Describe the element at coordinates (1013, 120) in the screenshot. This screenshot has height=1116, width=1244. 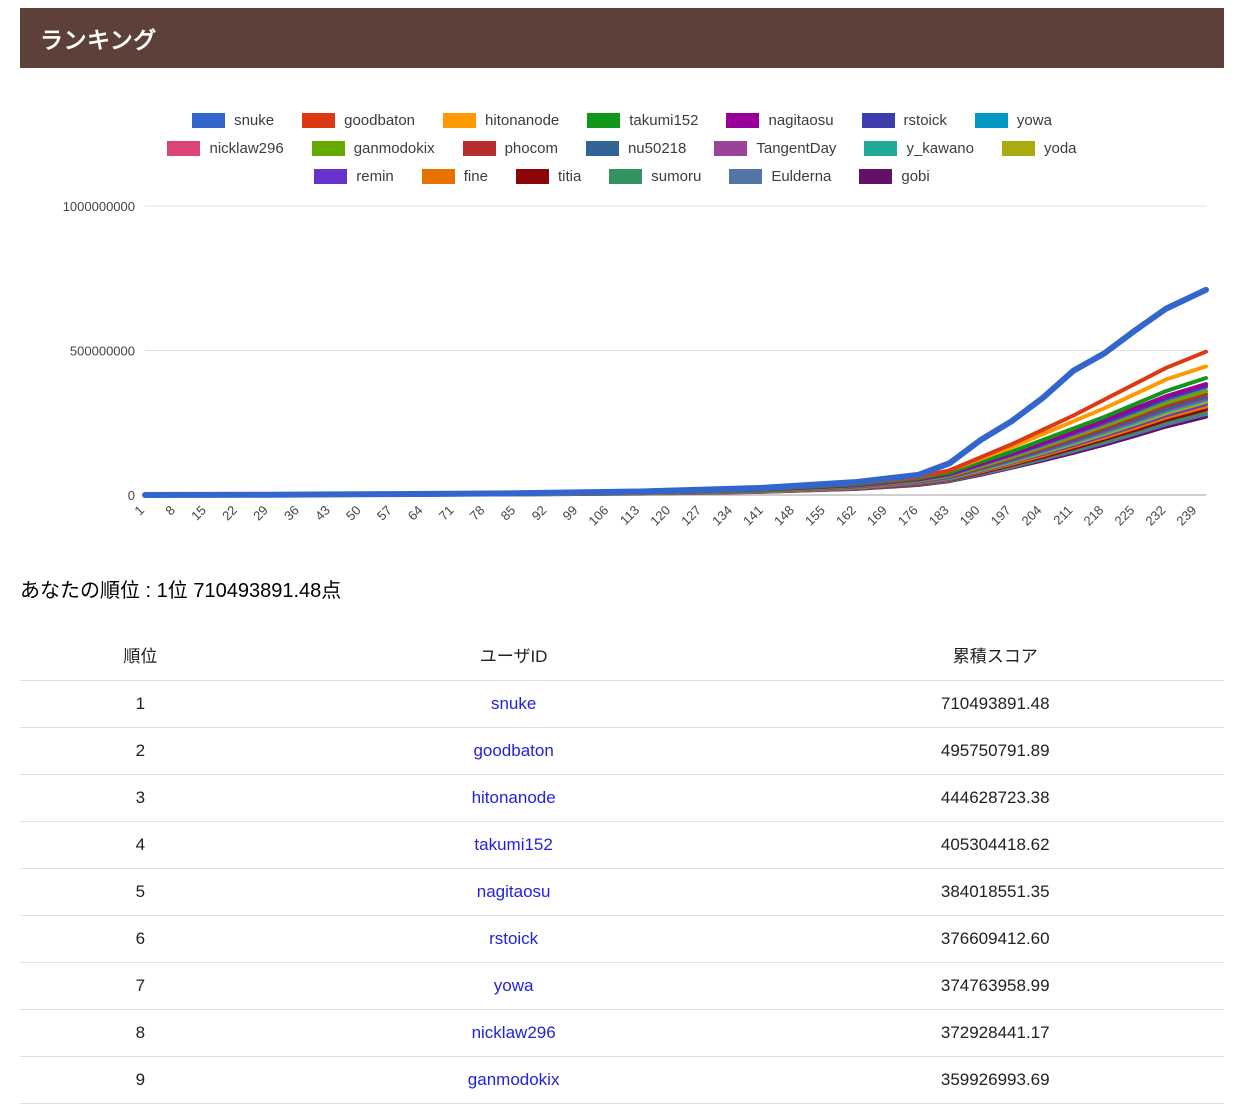
I see `legend-item-yowa: yowa` at that location.